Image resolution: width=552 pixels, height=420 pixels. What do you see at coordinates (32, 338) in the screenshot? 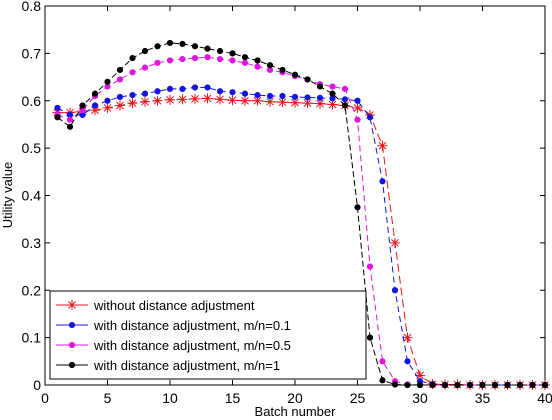
I see `y-tick-label: 0.1` at bounding box center [32, 338].